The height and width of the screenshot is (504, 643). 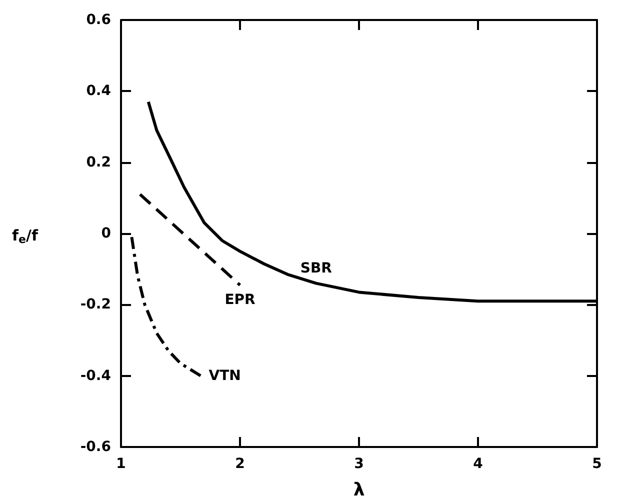 What do you see at coordinates (99, 91) in the screenshot?
I see `y-tick-label: 0.4` at bounding box center [99, 91].